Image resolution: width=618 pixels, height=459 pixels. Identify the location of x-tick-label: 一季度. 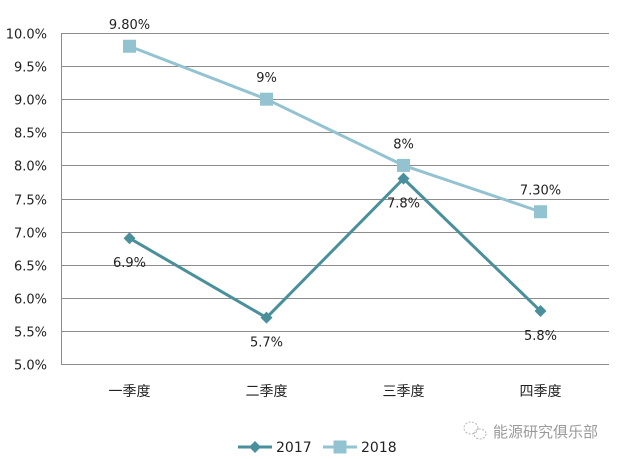
(130, 392).